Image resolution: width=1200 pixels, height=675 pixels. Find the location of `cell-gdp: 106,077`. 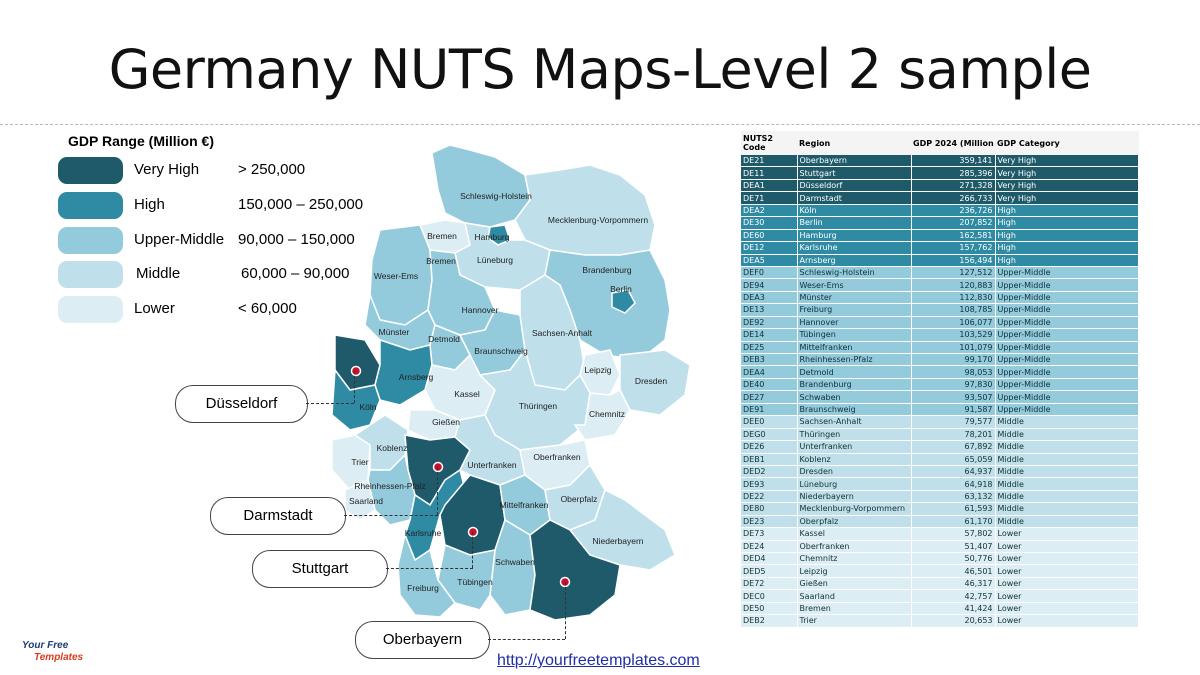

cell-gdp: 106,077 is located at coordinates (953, 323).